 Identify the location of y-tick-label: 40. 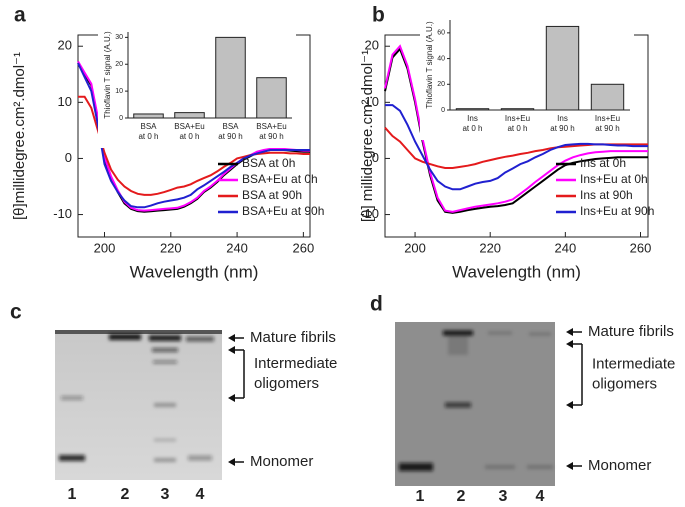
(441, 58).